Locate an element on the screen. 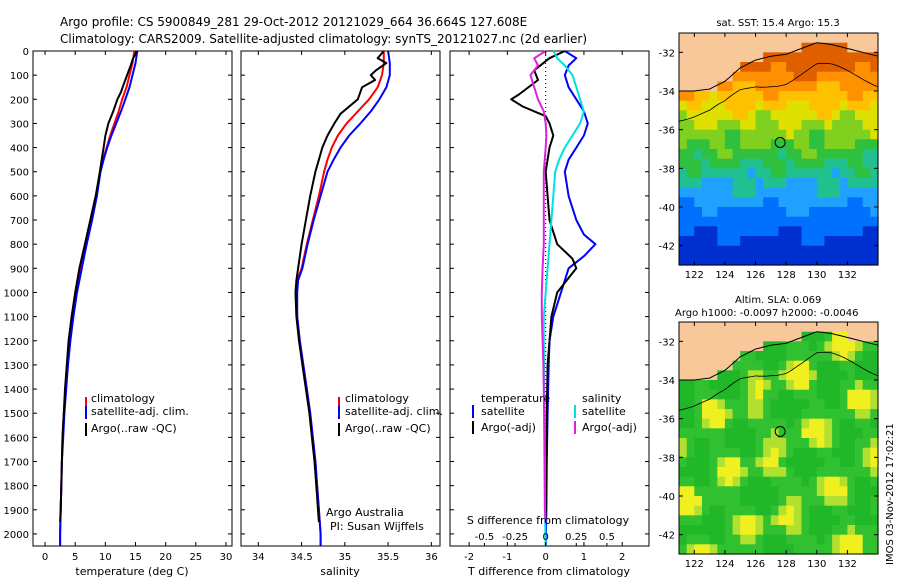 The height and width of the screenshot is (584, 900). series-line-argo-raw-qc- is located at coordinates (99, 286).